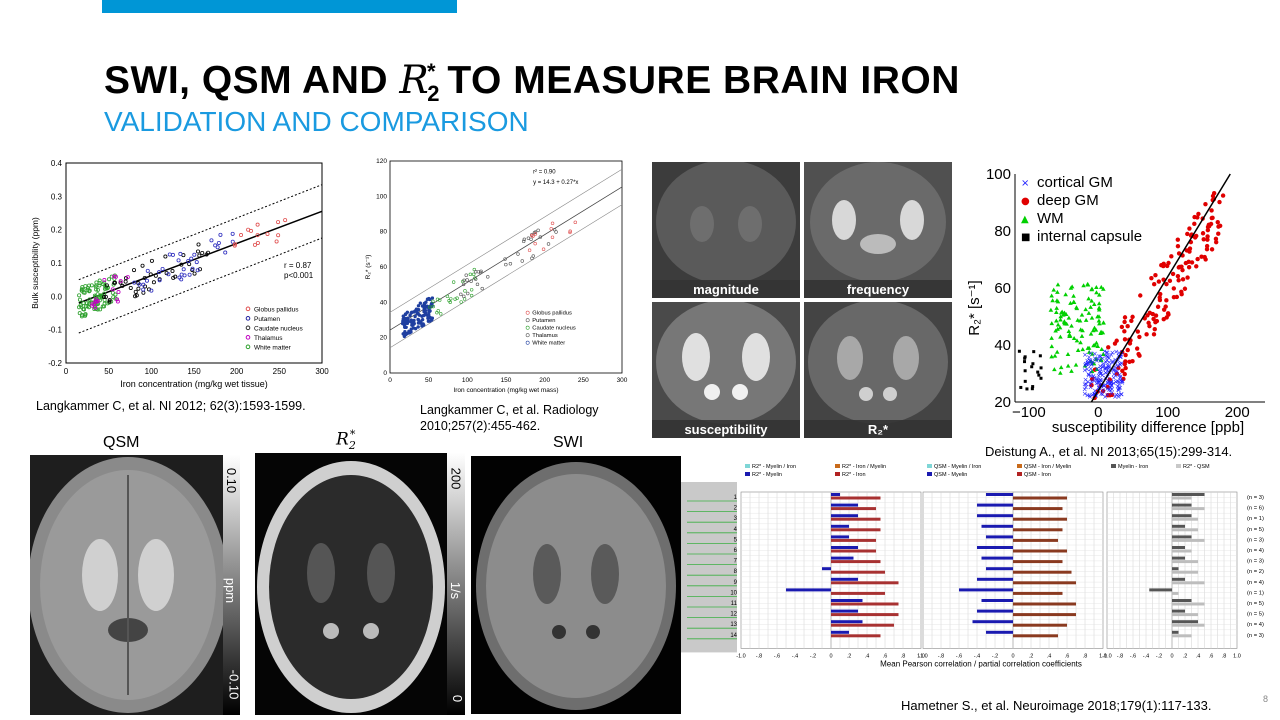 The width and height of the screenshot is (1280, 720). Describe the element at coordinates (1098, 412) in the screenshot. I see `x-tick-label: 0` at that location.